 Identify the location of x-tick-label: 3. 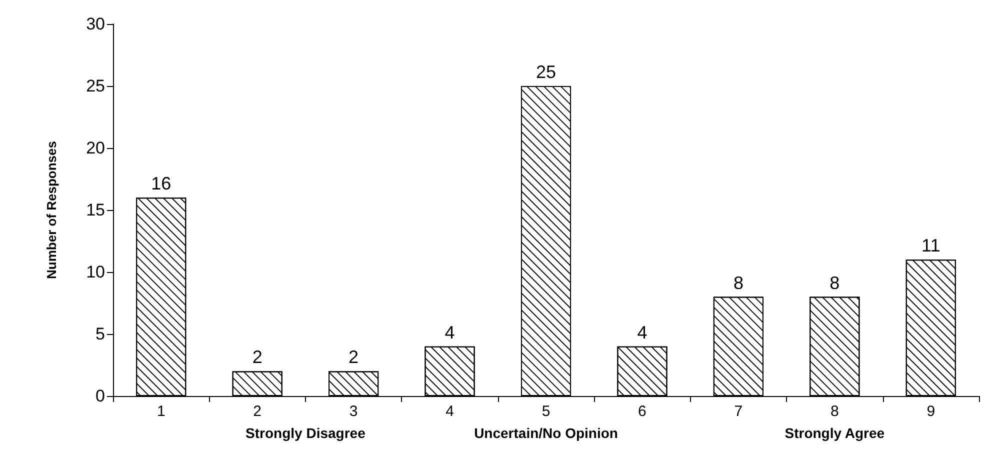
(353, 411).